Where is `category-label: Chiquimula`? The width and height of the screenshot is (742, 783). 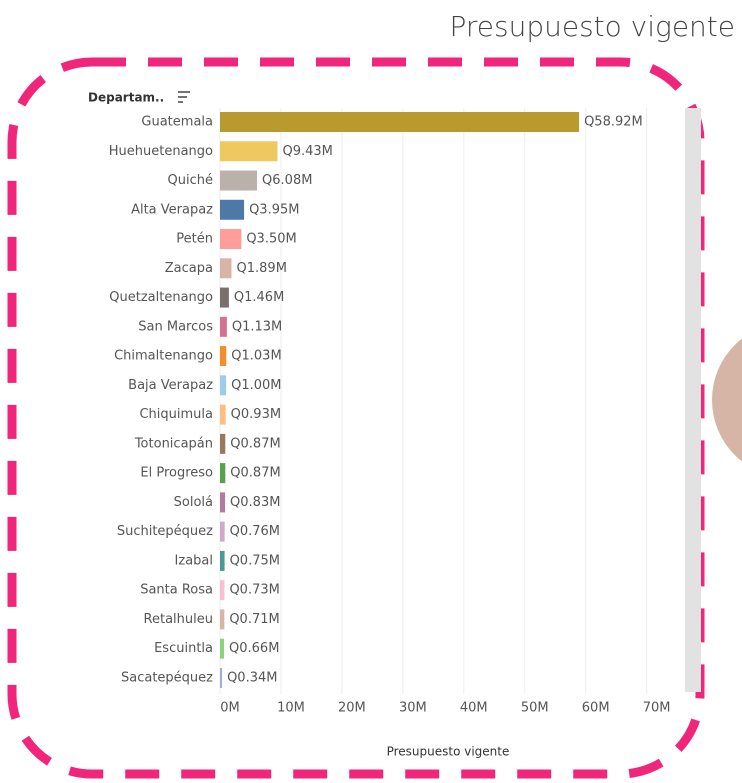 category-label: Chiquimula is located at coordinates (176, 414).